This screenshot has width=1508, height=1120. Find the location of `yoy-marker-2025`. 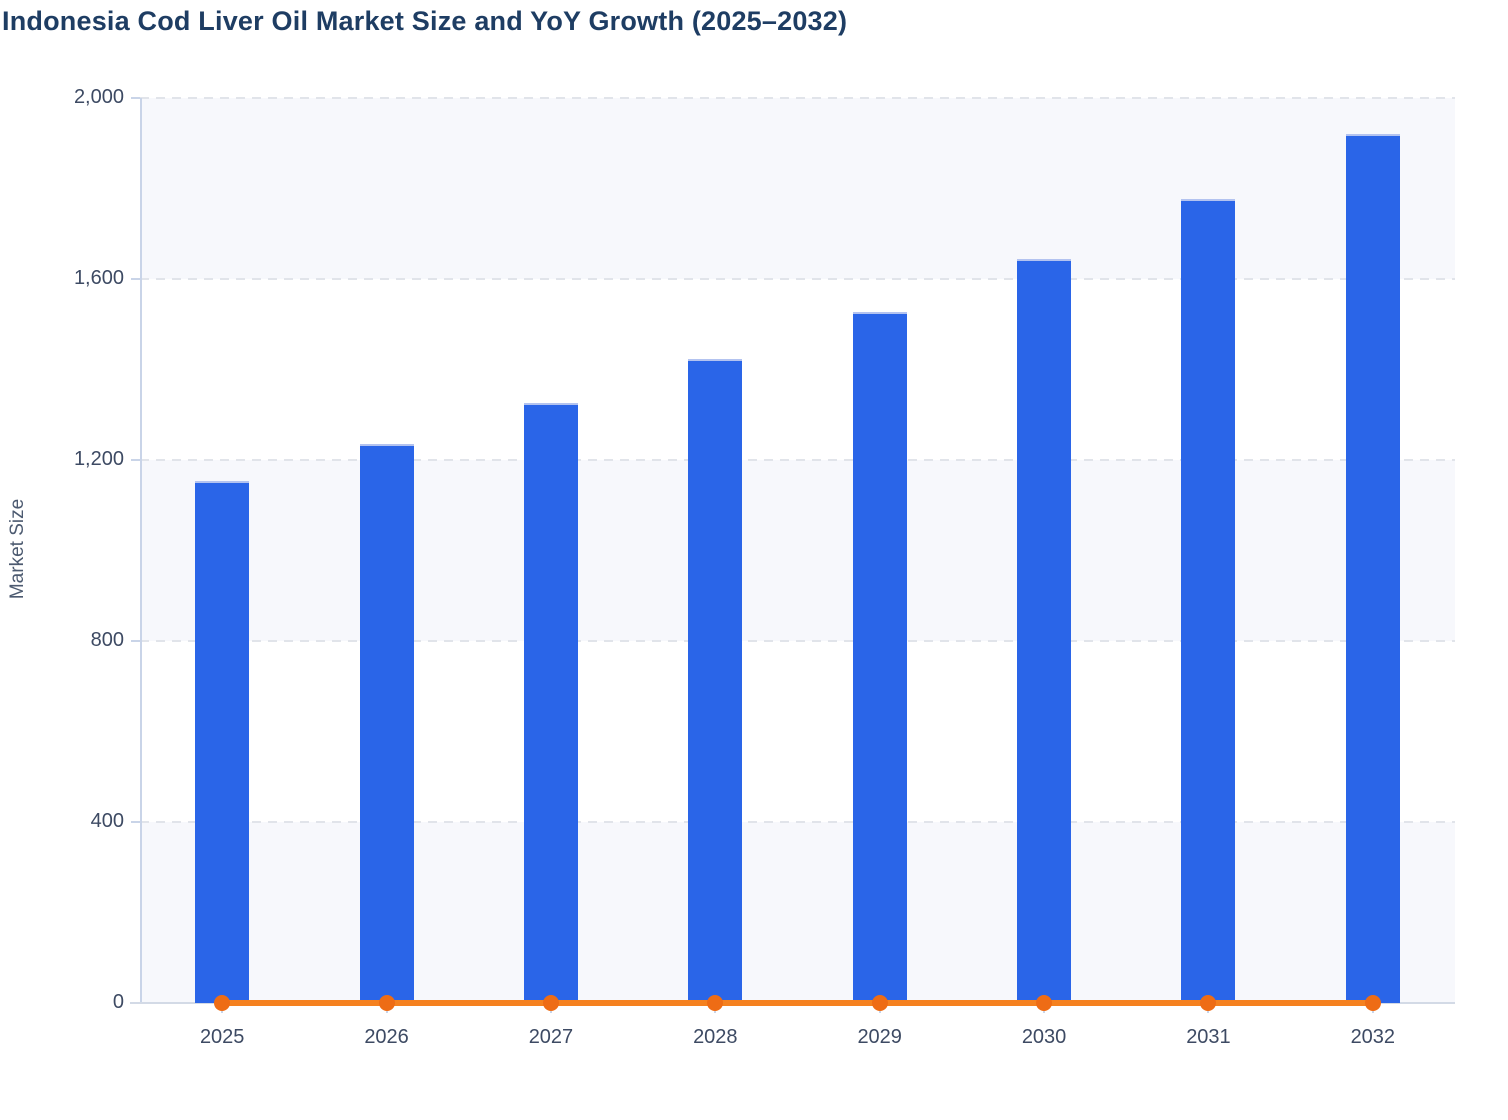

yoy-marker-2025 is located at coordinates (222, 1003).